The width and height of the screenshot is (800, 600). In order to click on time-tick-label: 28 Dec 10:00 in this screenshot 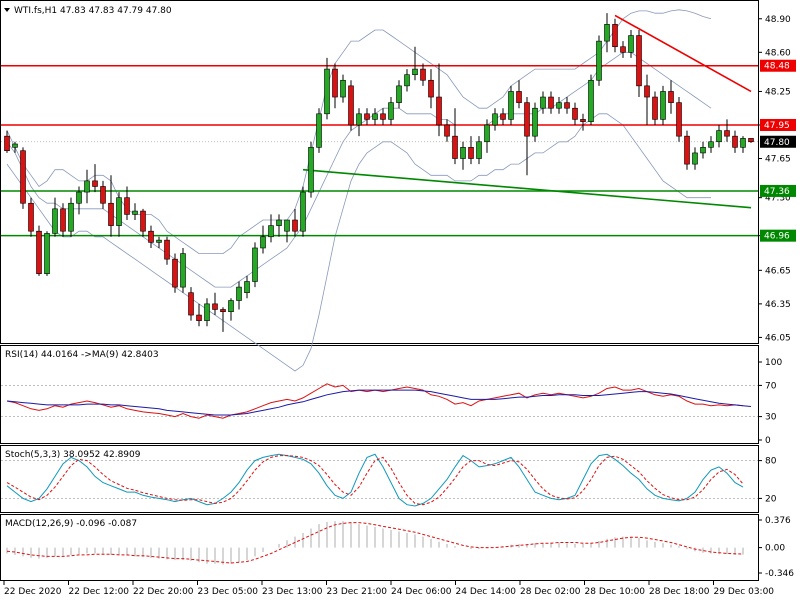, I will do `click(615, 592)`.